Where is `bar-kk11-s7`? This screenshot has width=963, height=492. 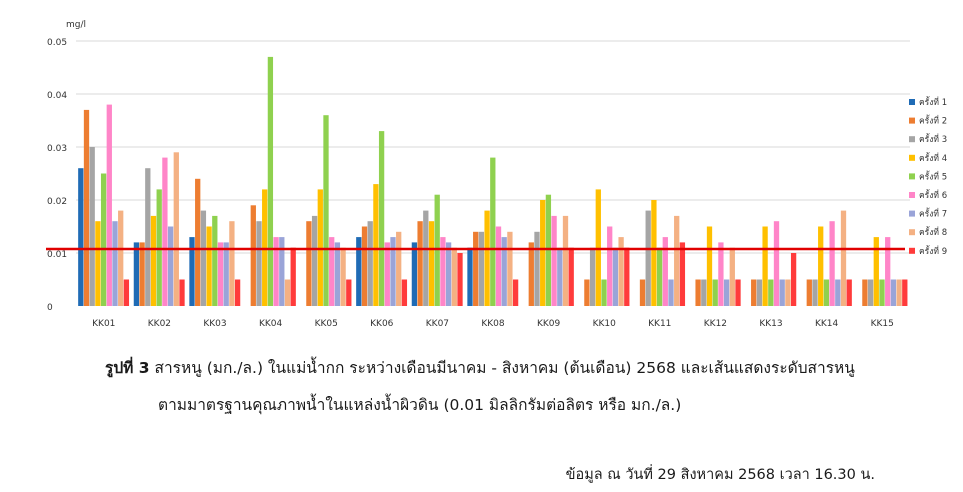 bar-kk11-s7 is located at coordinates (671, 292).